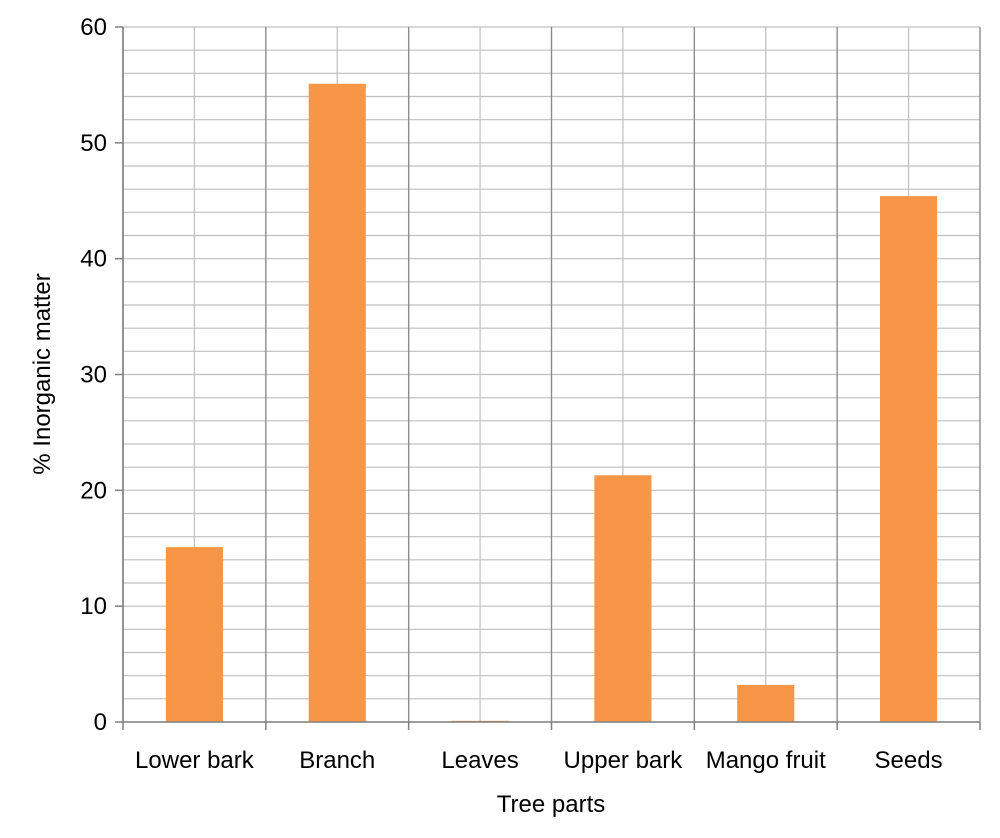 The image size is (1000, 838). What do you see at coordinates (194, 634) in the screenshot?
I see `bar-lower-bark` at bounding box center [194, 634].